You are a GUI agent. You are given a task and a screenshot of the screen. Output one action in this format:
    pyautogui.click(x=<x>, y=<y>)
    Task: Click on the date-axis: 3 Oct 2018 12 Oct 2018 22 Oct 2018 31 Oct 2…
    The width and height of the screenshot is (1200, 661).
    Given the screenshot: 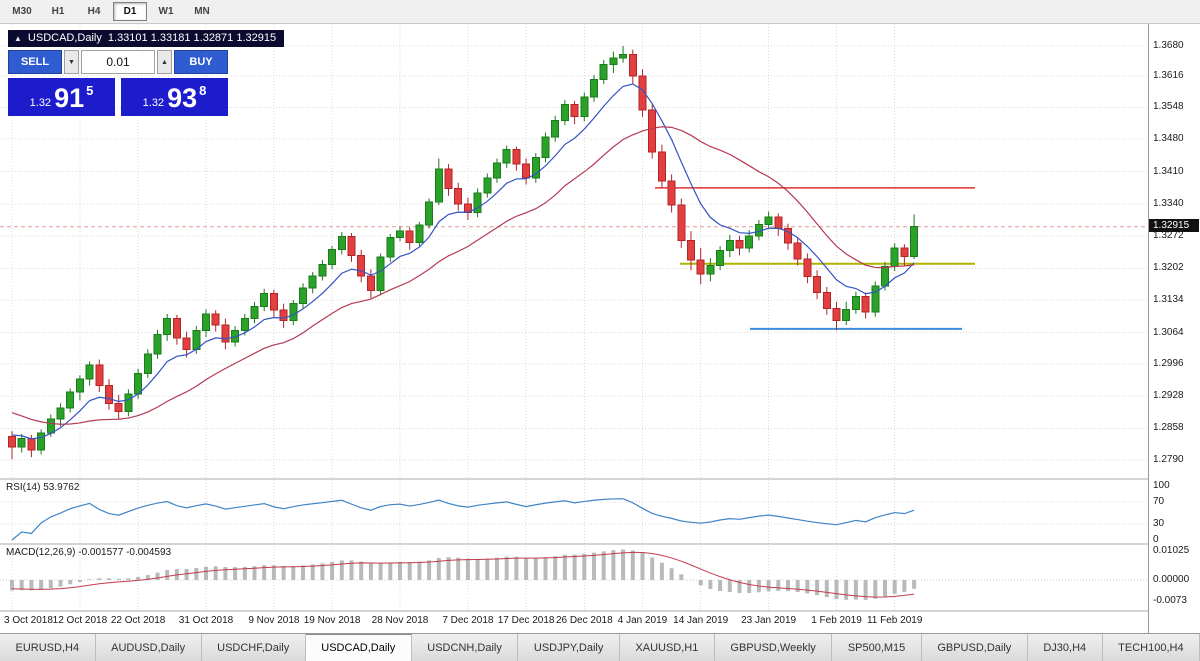 What is the action you would take?
    pyautogui.click(x=574, y=622)
    